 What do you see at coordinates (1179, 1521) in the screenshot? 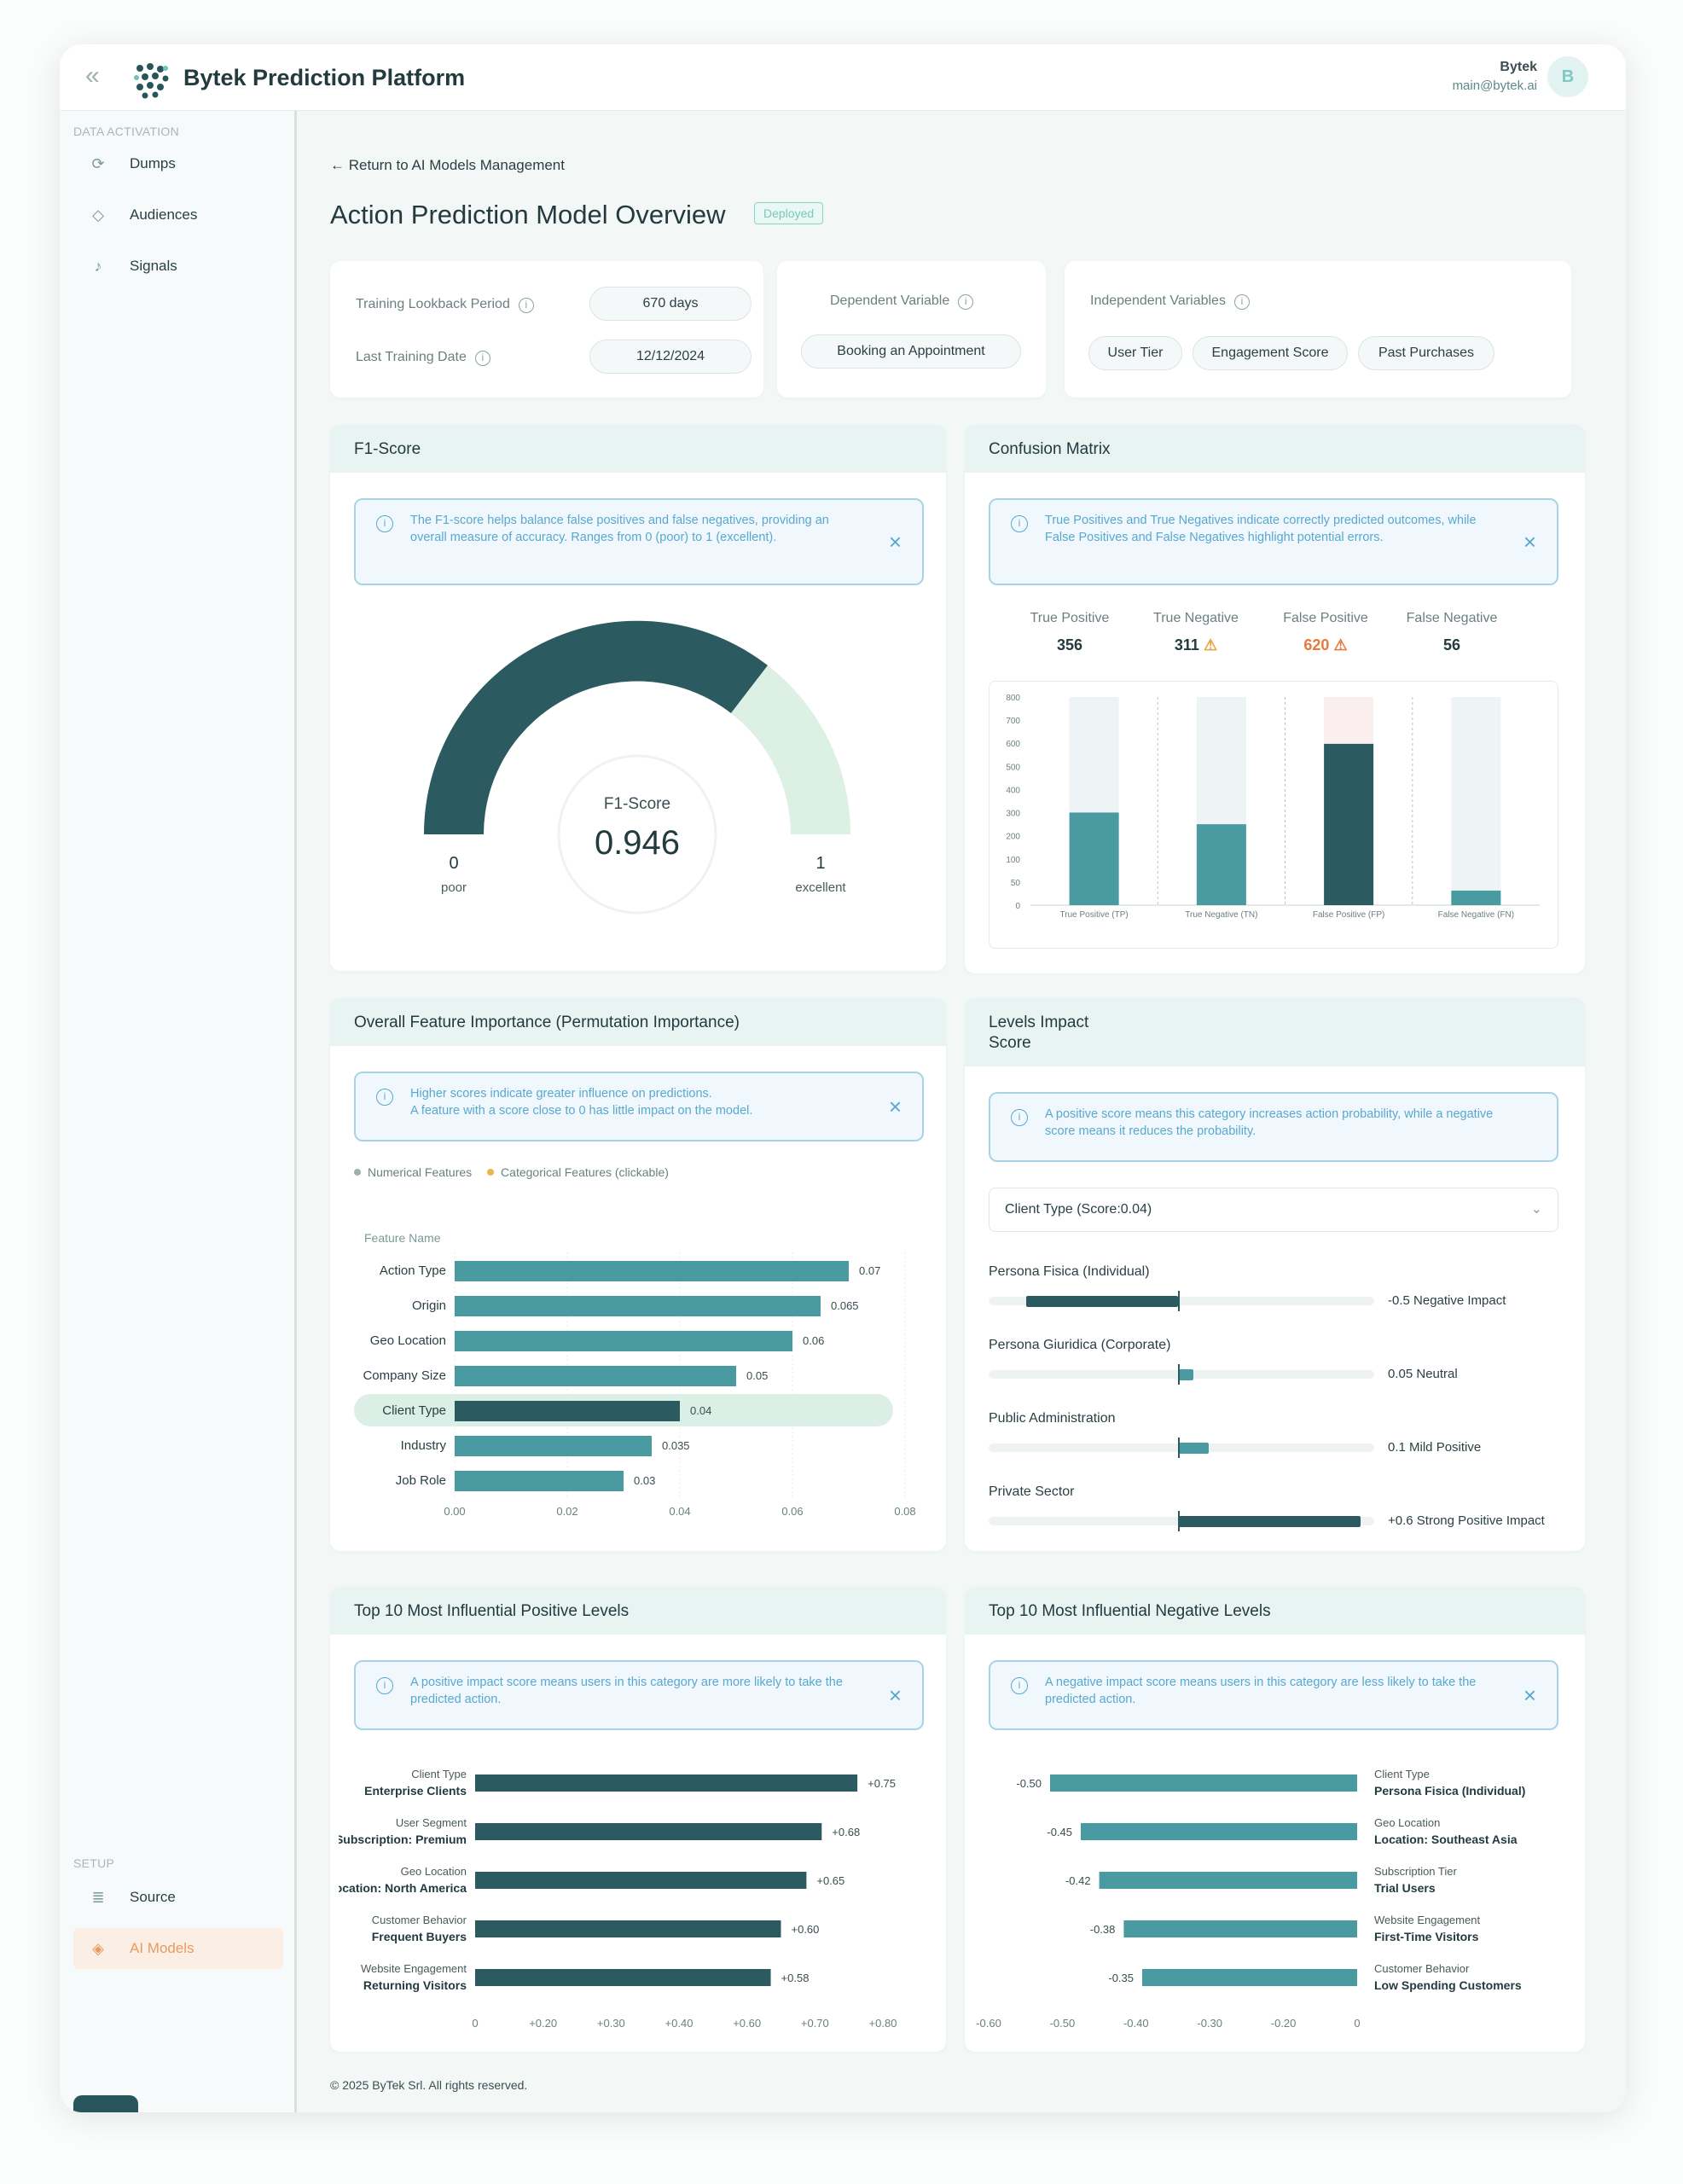
I see `zero-marker` at bounding box center [1179, 1521].